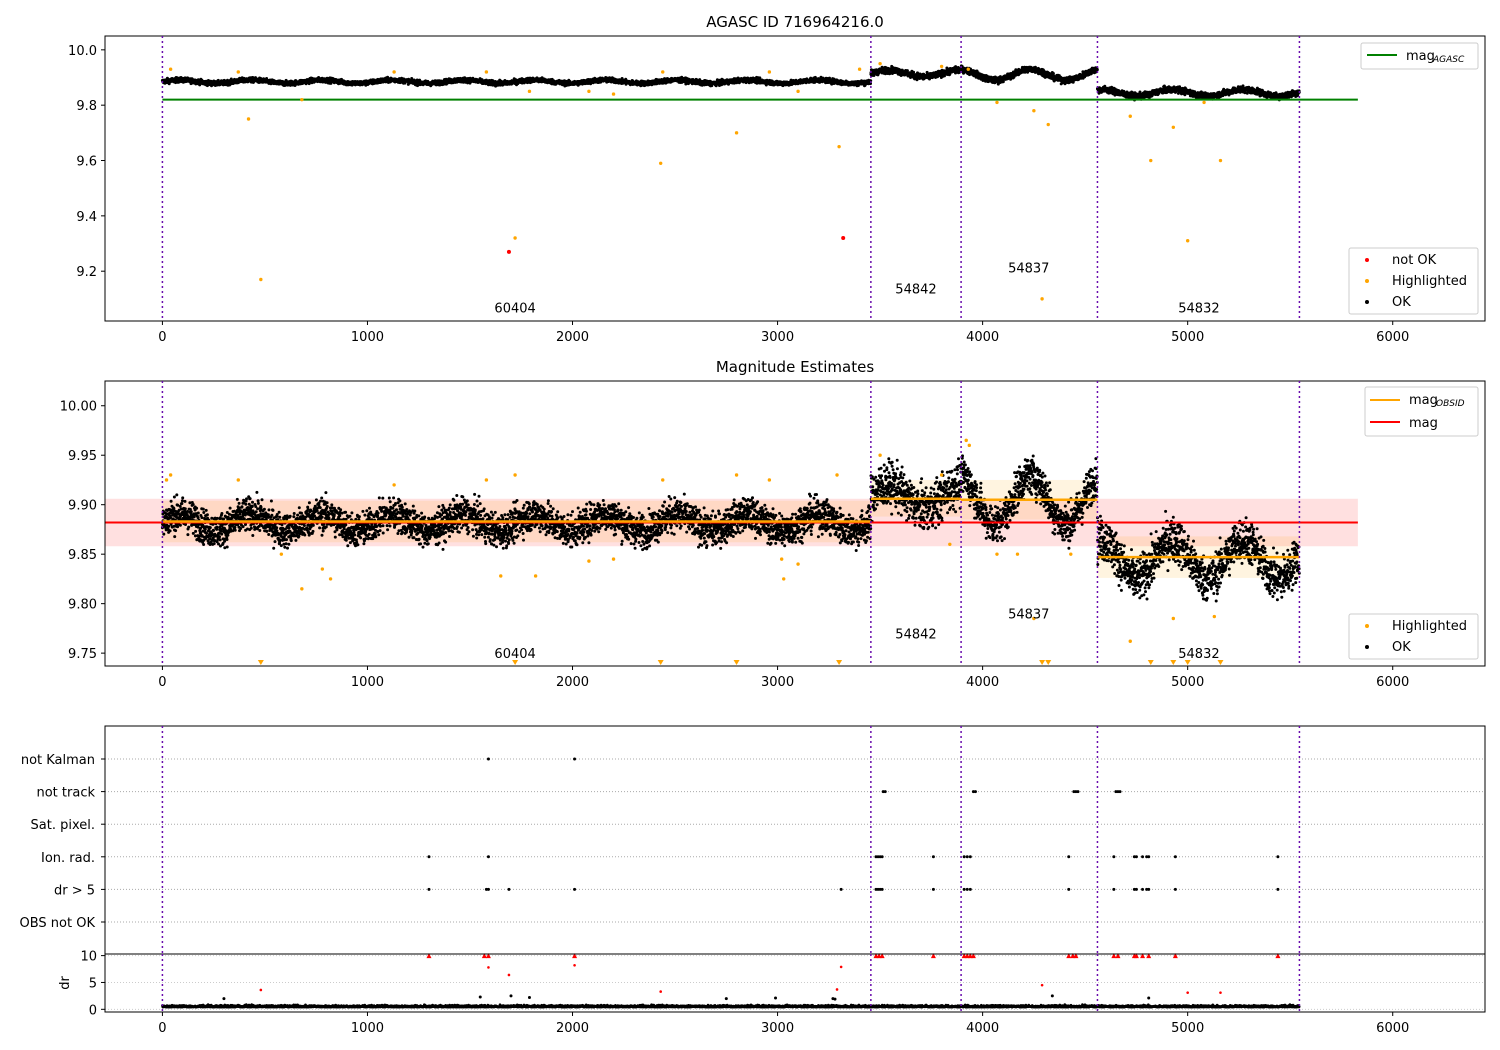  What do you see at coordinates (795, 22) in the screenshot?
I see `panel-agasc-title: AGASC ID 716964216.0` at bounding box center [795, 22].